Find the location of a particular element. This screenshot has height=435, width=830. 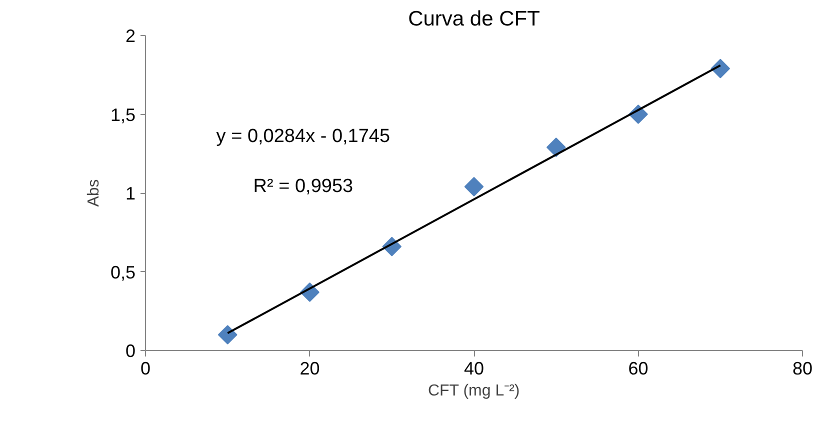

x-tick-label: 80 is located at coordinates (802, 368).